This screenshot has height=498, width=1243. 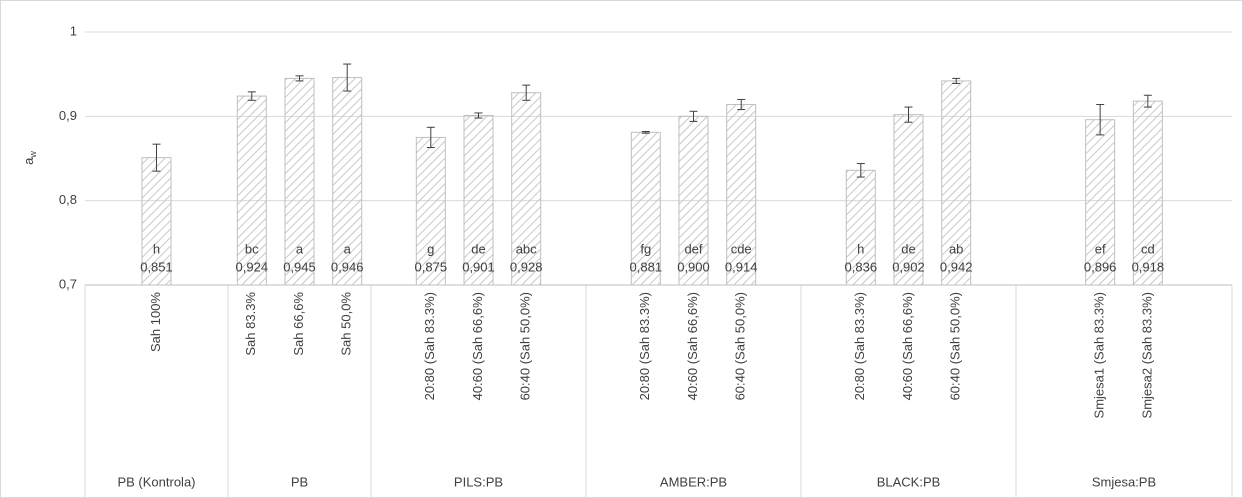 I want to click on value-label: 0,946, so click(x=347, y=266).